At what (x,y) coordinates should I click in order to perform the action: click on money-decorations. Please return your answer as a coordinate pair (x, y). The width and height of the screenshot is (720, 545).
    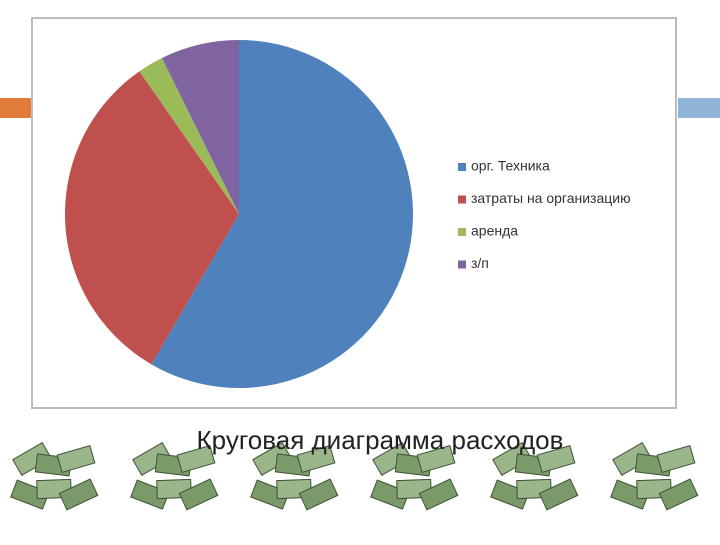
    Looking at the image, I should click on (354, 476).